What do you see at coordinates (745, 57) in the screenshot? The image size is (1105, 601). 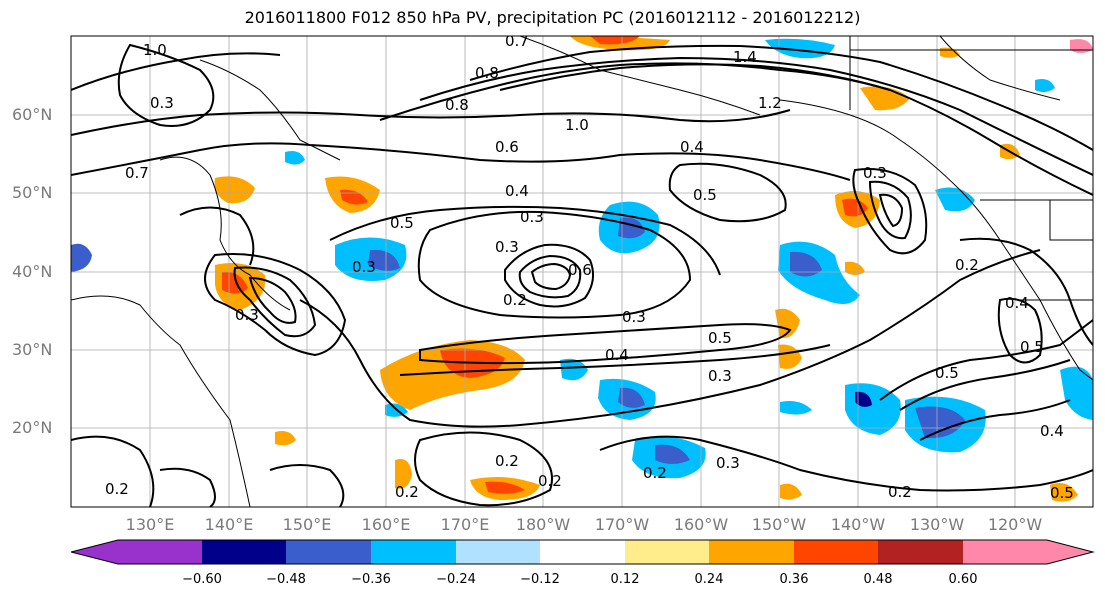 I see `contour-label: 1.4` at bounding box center [745, 57].